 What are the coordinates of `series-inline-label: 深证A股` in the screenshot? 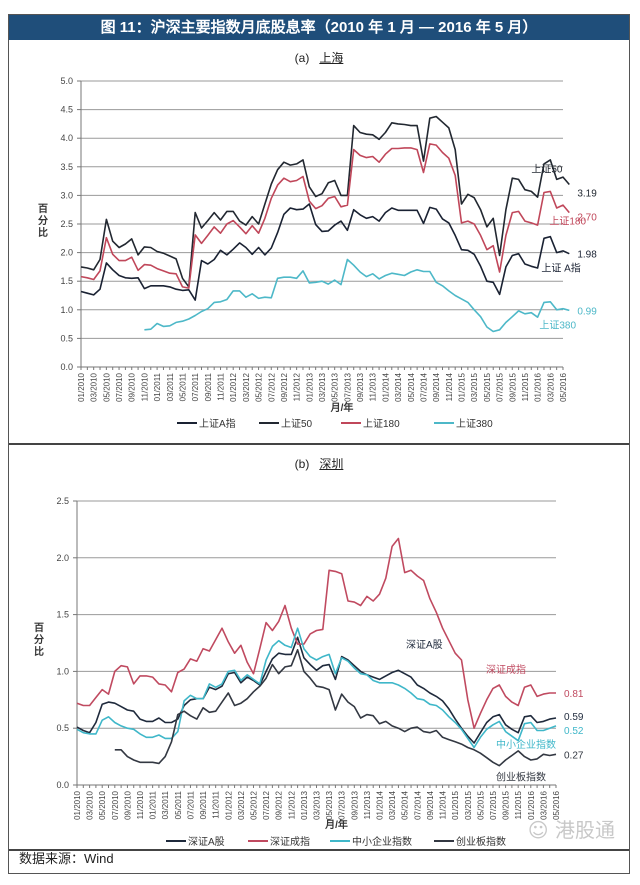 It's located at (424, 645).